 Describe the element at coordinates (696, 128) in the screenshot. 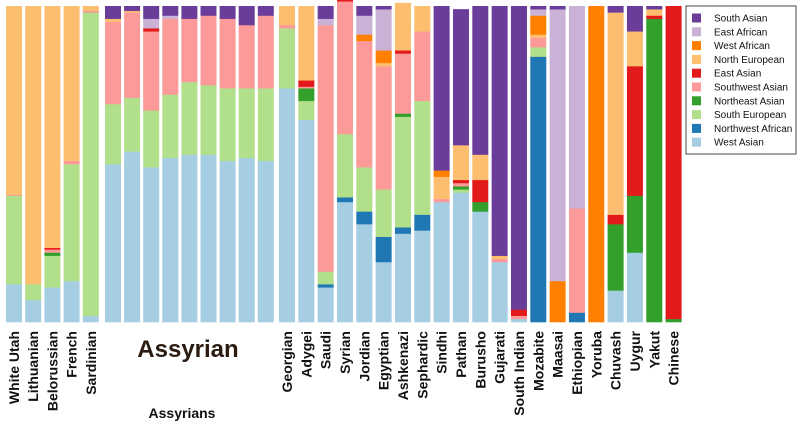

I see `legend-swatch-northwest-african` at that location.